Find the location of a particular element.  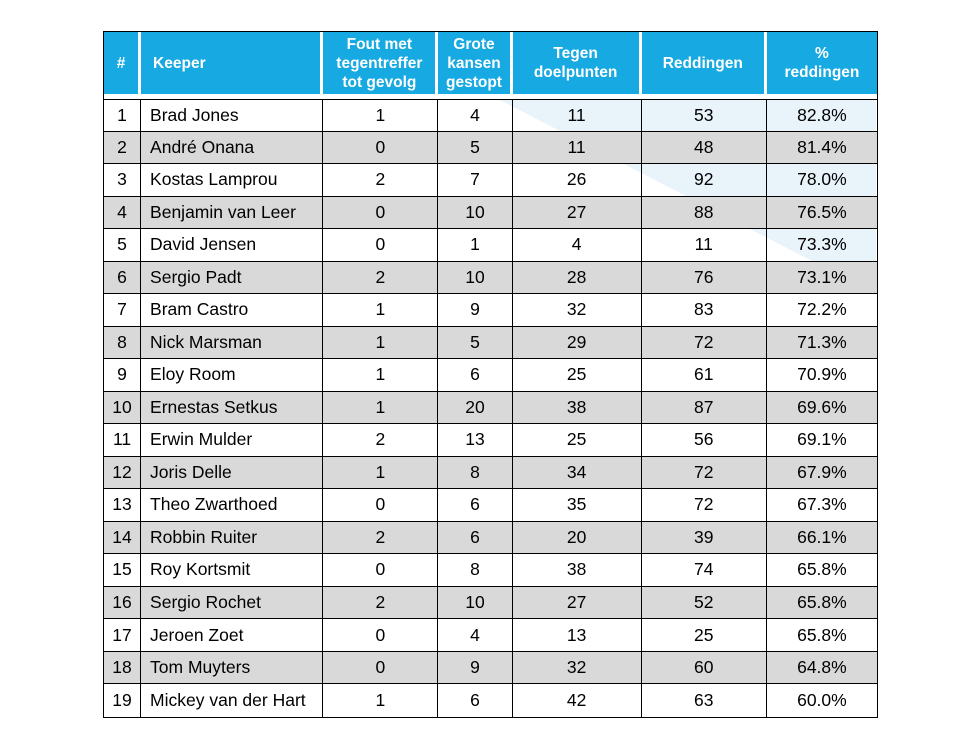

cell-reddingen: 74 is located at coordinates (704, 570).